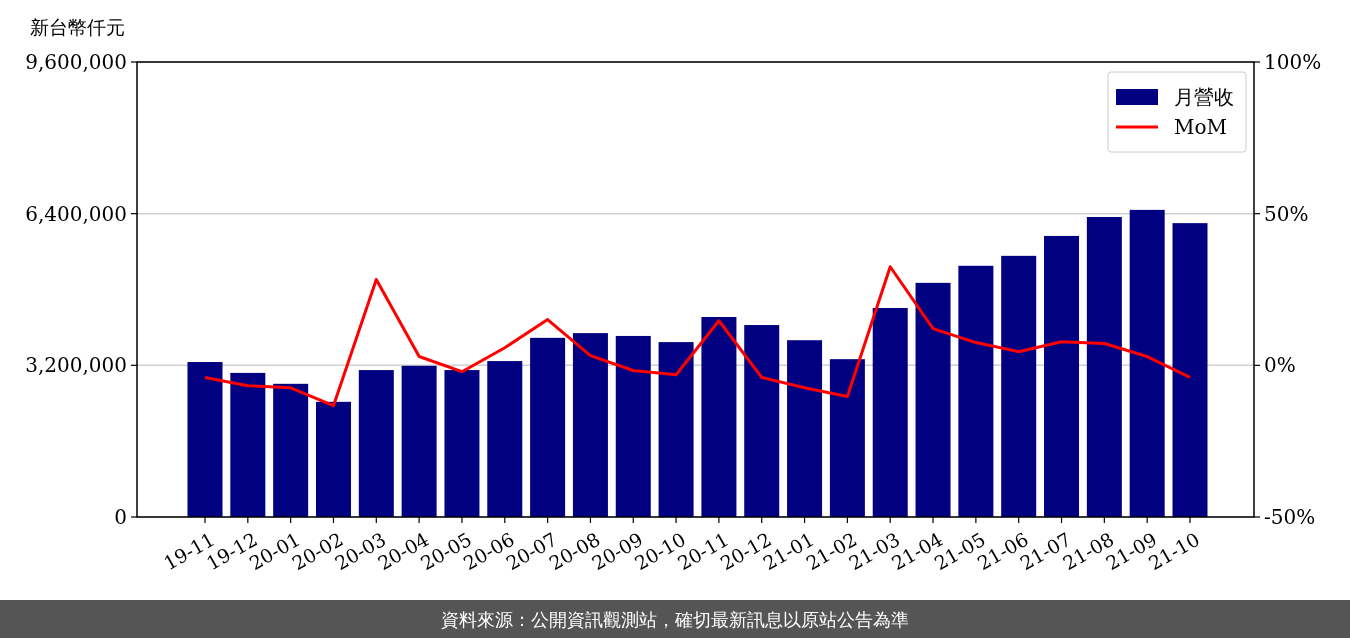 The image size is (1350, 638). I want to click on y-tick-label: 0, so click(120, 517).